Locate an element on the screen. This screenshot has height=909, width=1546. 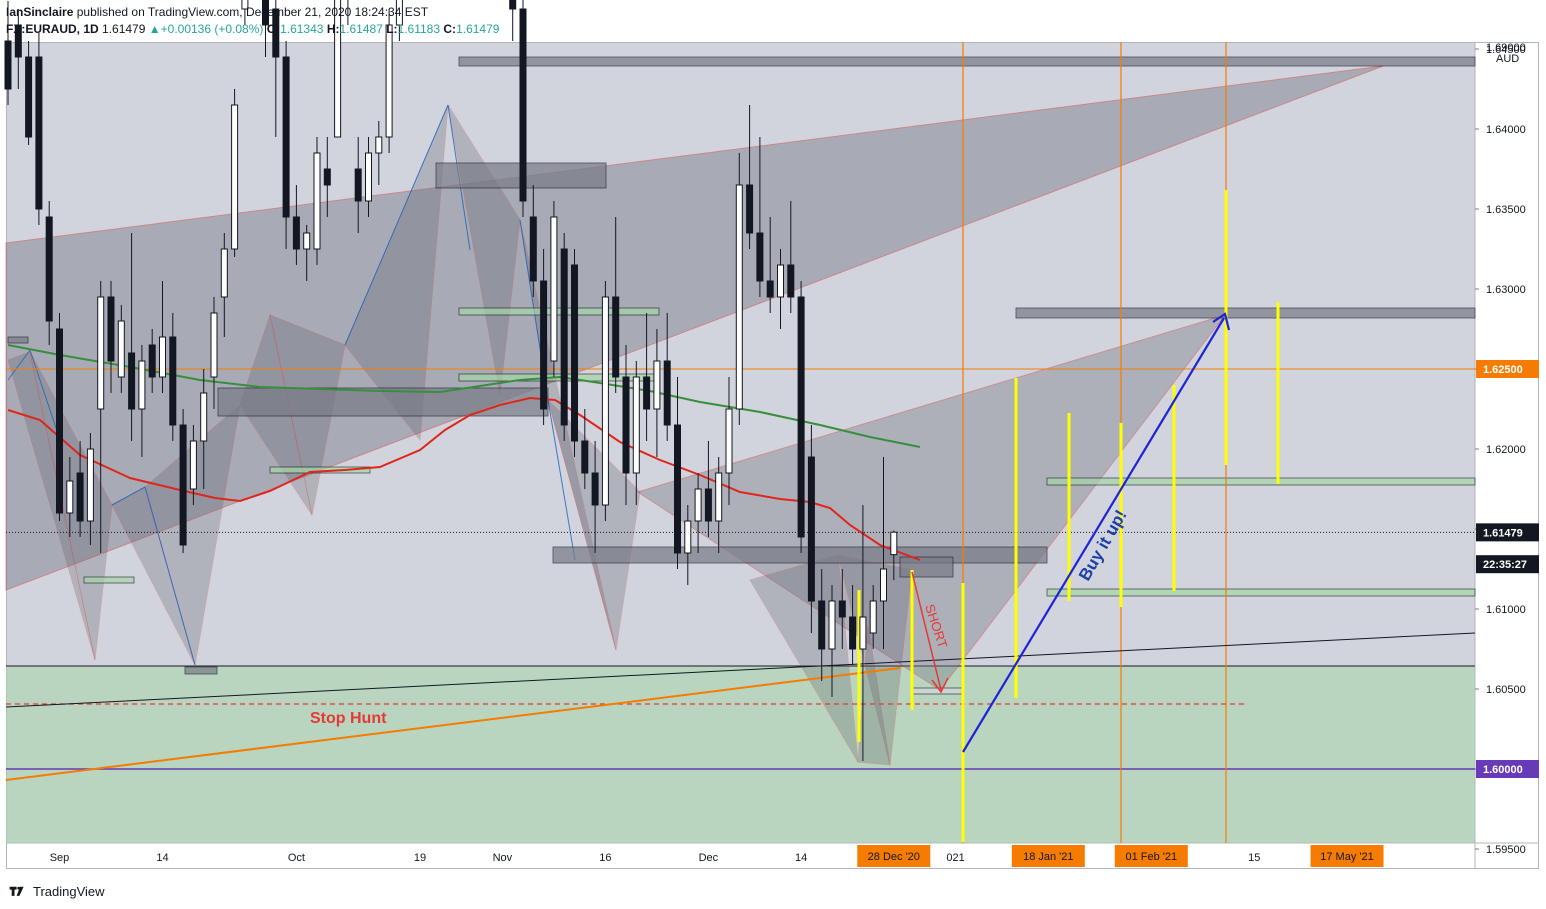
brand-name: TradingView is located at coordinates (69, 891).